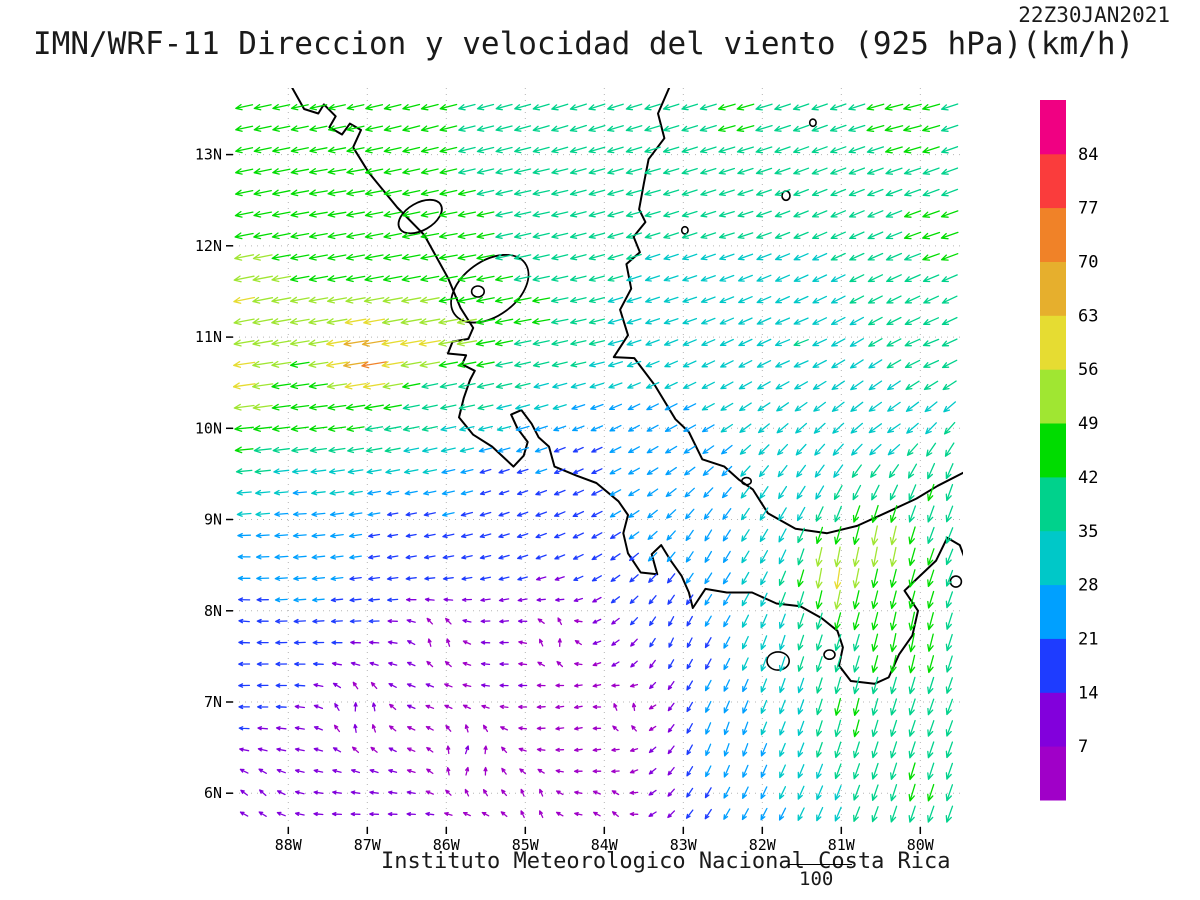 Image resolution: width=1200 pixels, height=900 pixels. I want to click on colorbar: 7 14 21 28 35 42 49 56 63 70 77 84, so click(1069, 450).